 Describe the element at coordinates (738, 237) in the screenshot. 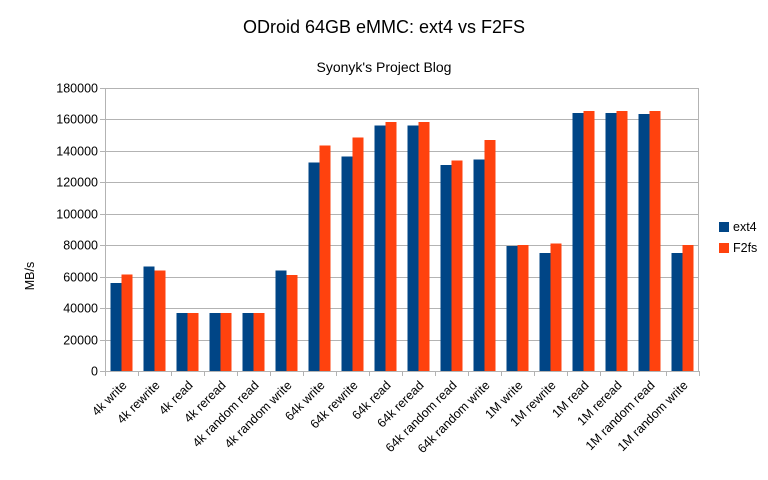

I see `chart-legend: ext4 F2fs` at that location.